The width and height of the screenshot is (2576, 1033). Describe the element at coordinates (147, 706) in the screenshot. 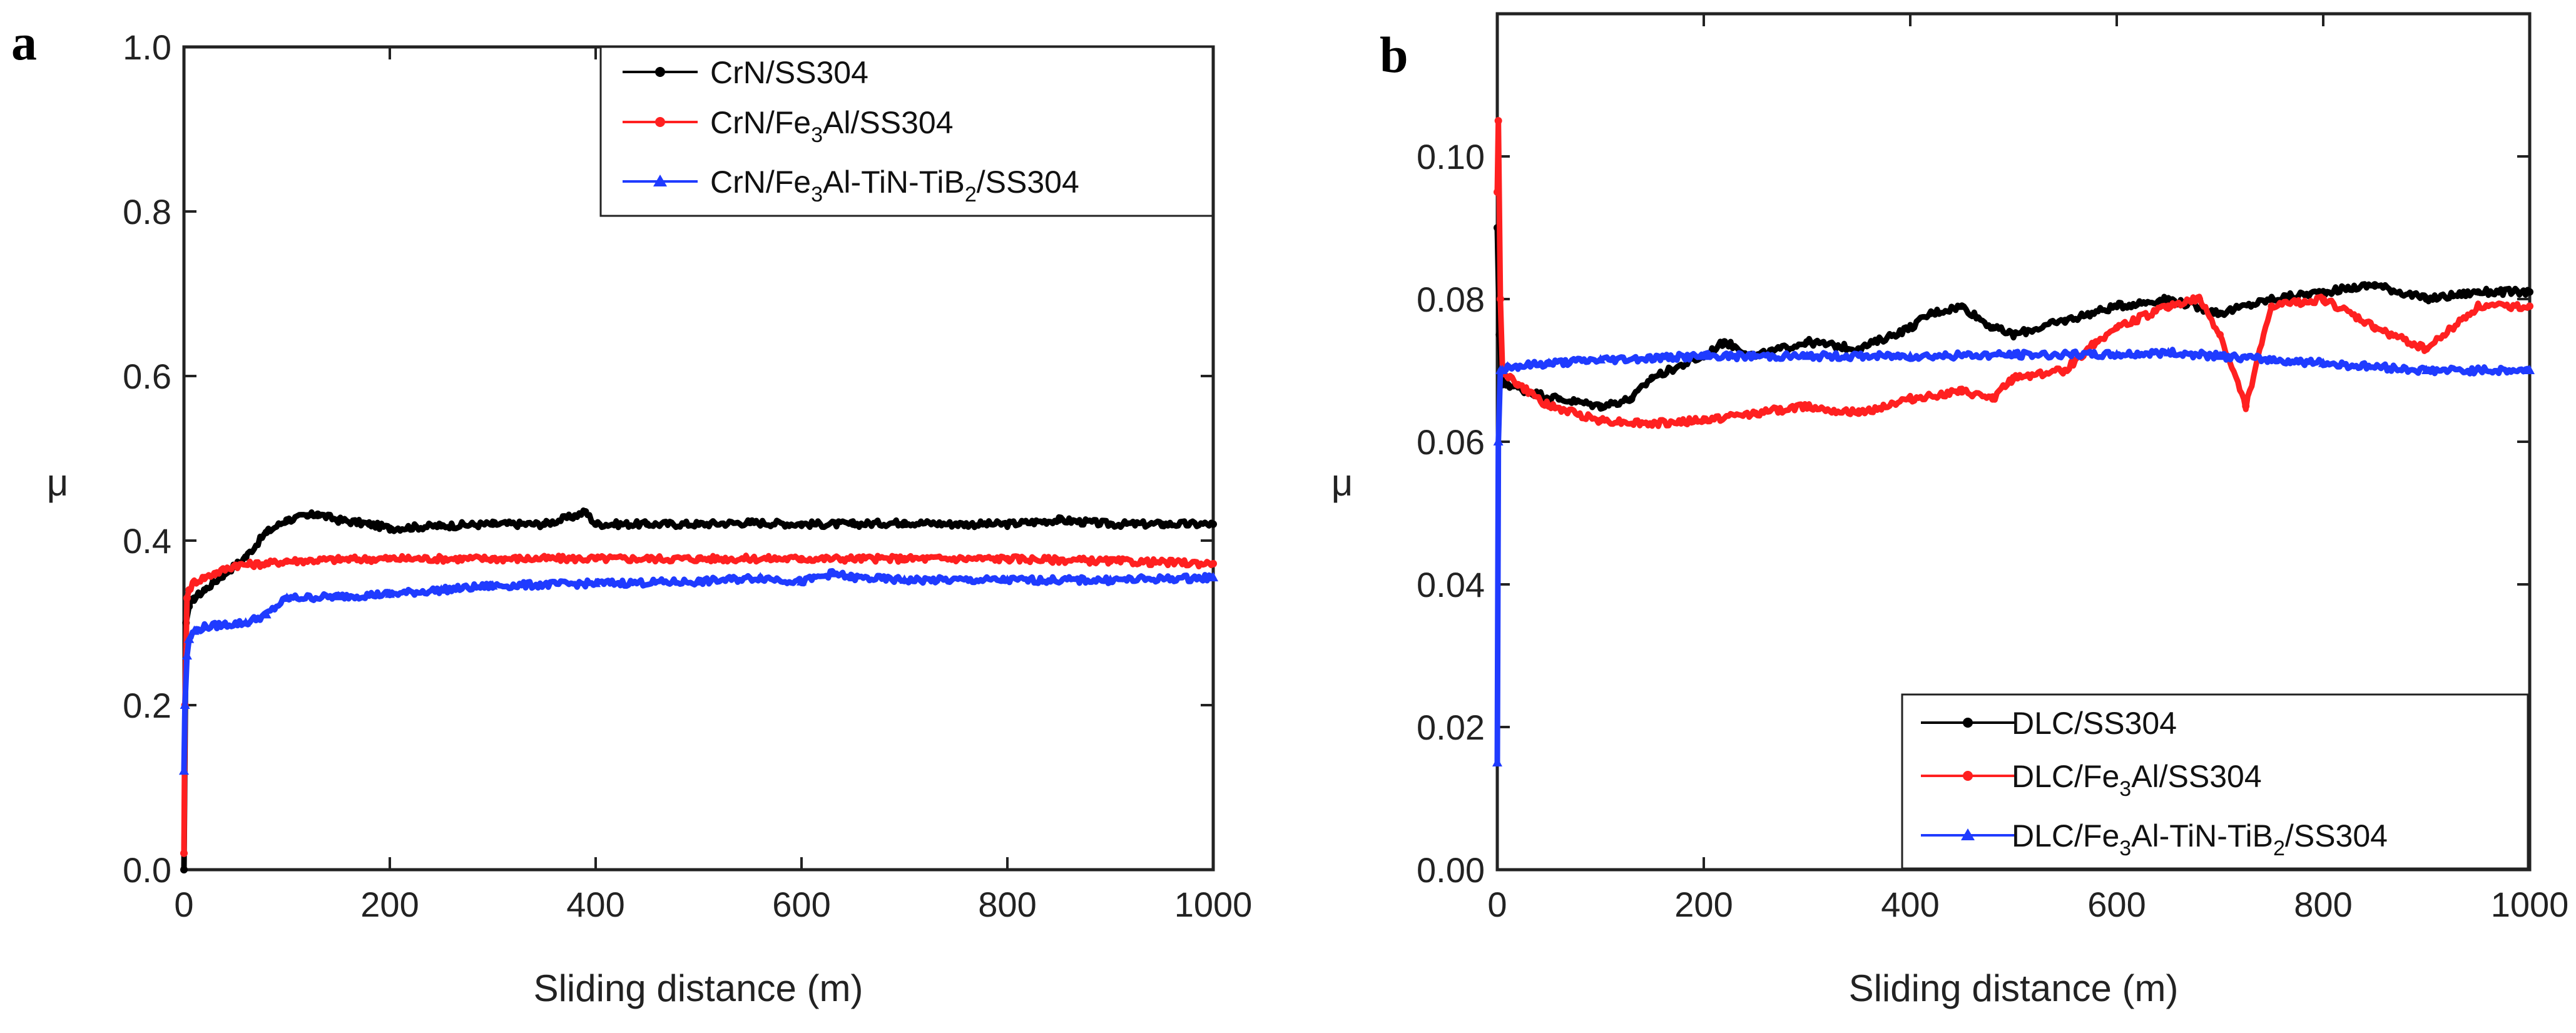

I see `panel-a-y-tick-label-1: 0.2` at that location.